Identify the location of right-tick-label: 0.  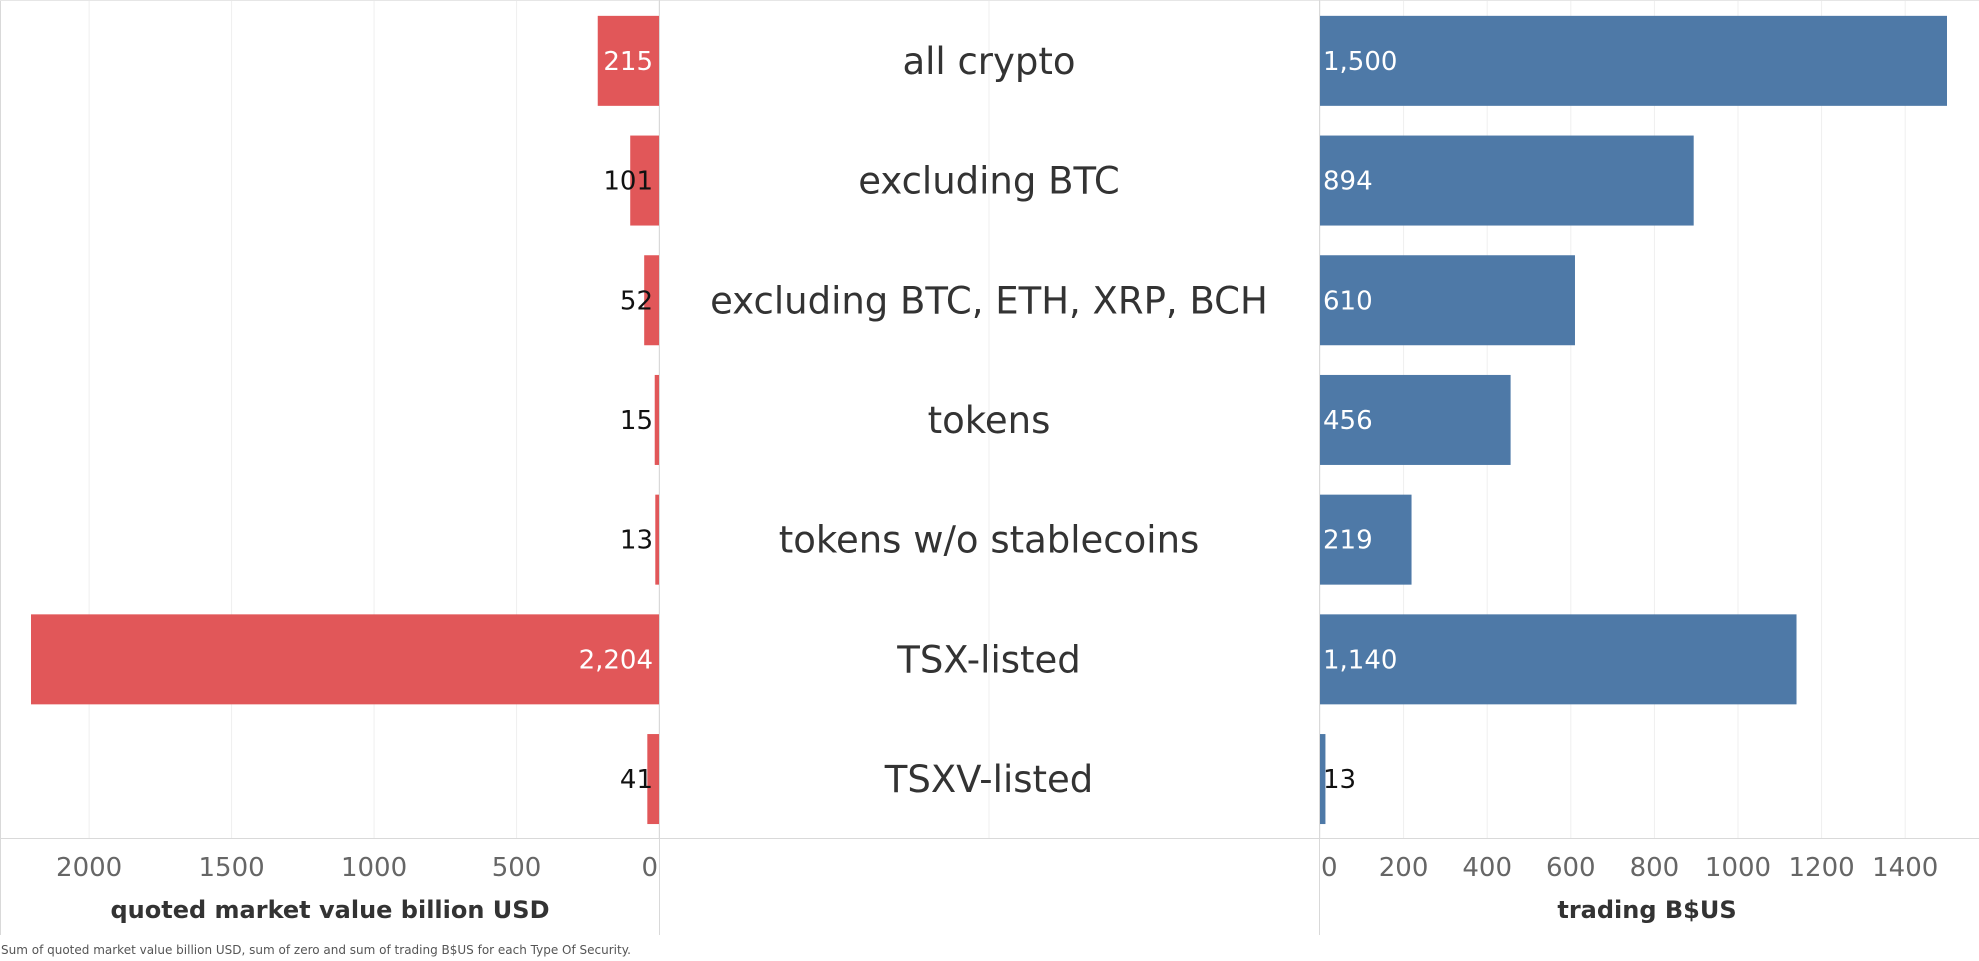
(1329, 868).